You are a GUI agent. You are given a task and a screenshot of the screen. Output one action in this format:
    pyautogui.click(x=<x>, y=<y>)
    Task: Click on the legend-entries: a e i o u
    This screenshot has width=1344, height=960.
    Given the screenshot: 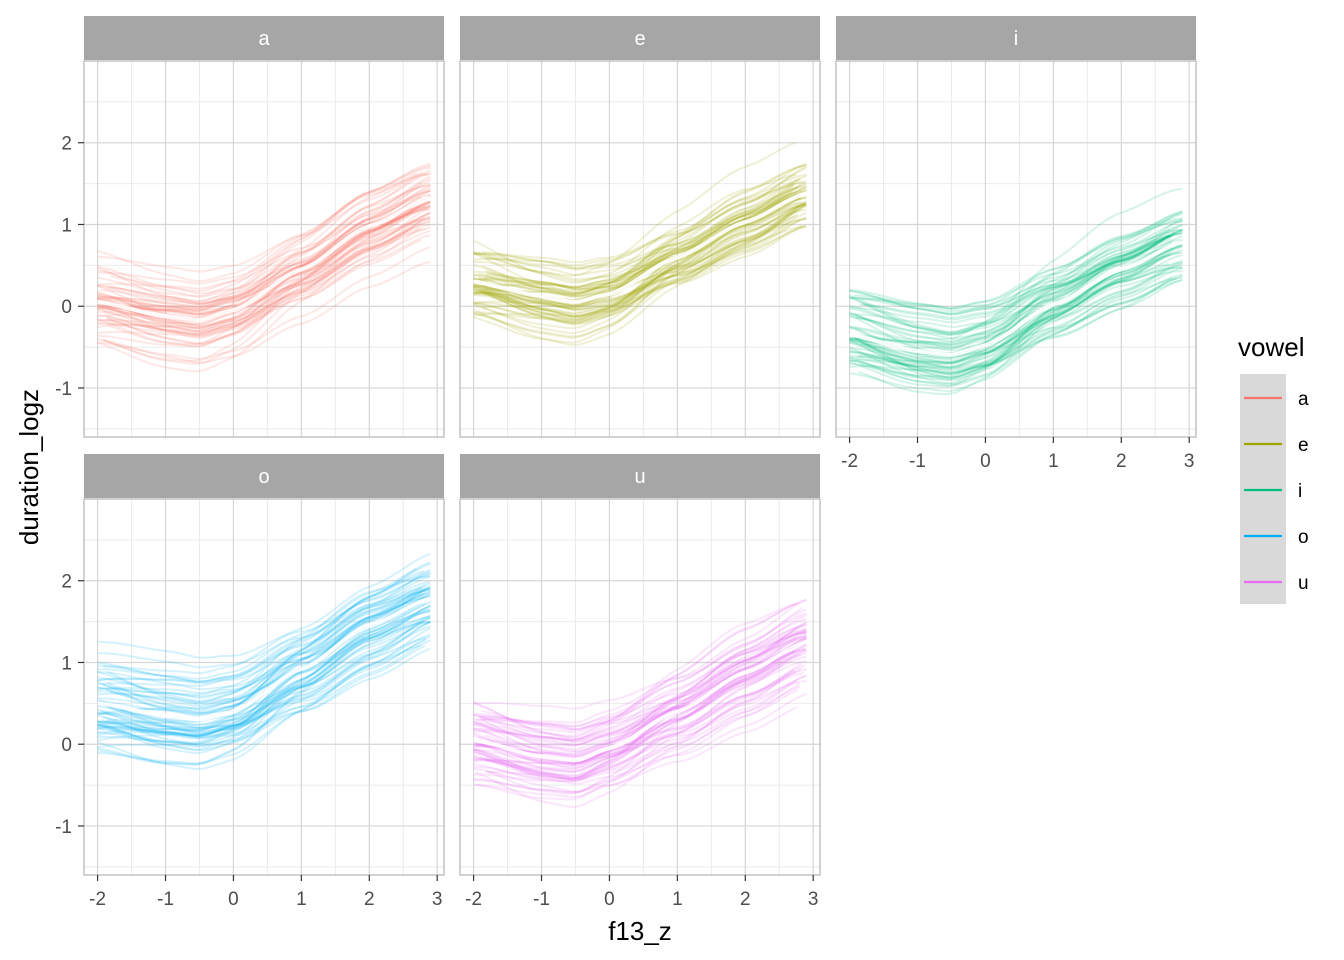 What is the action you would take?
    pyautogui.click(x=1276, y=491)
    